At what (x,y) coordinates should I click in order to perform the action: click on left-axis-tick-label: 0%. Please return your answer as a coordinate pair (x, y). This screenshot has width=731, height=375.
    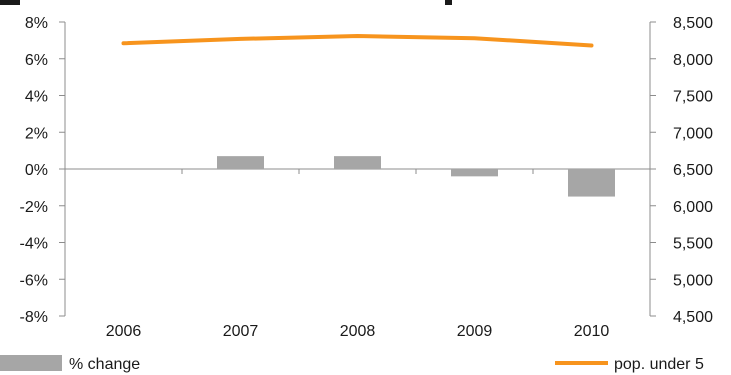
    Looking at the image, I should click on (36, 170).